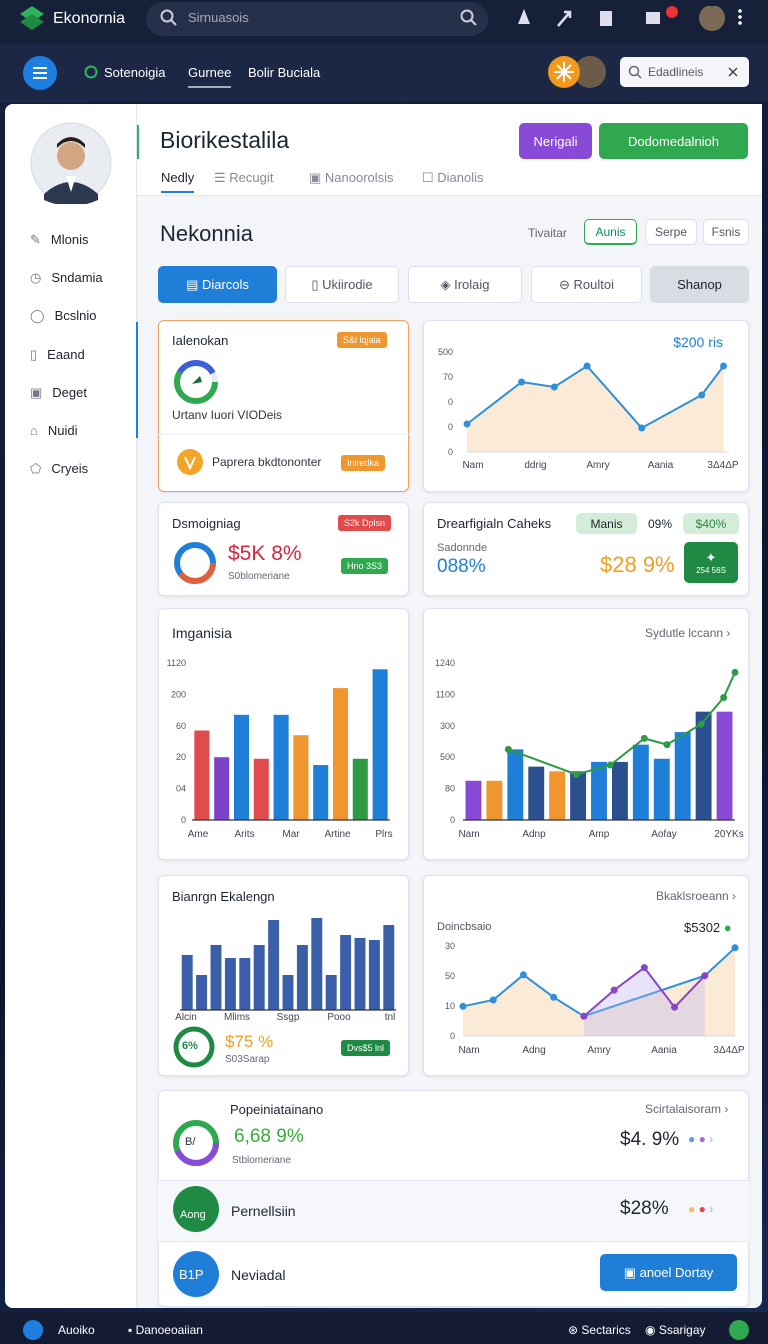  What do you see at coordinates (365, 566) in the screenshot?
I see `badge: Hno 3S3` at bounding box center [365, 566].